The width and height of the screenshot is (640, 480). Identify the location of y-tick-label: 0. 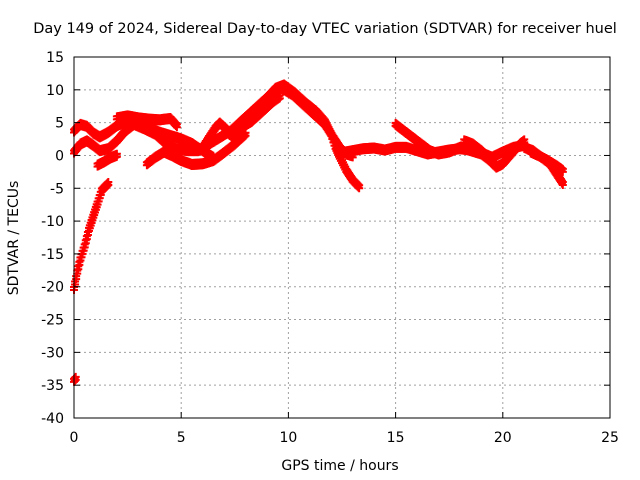
(59, 156).